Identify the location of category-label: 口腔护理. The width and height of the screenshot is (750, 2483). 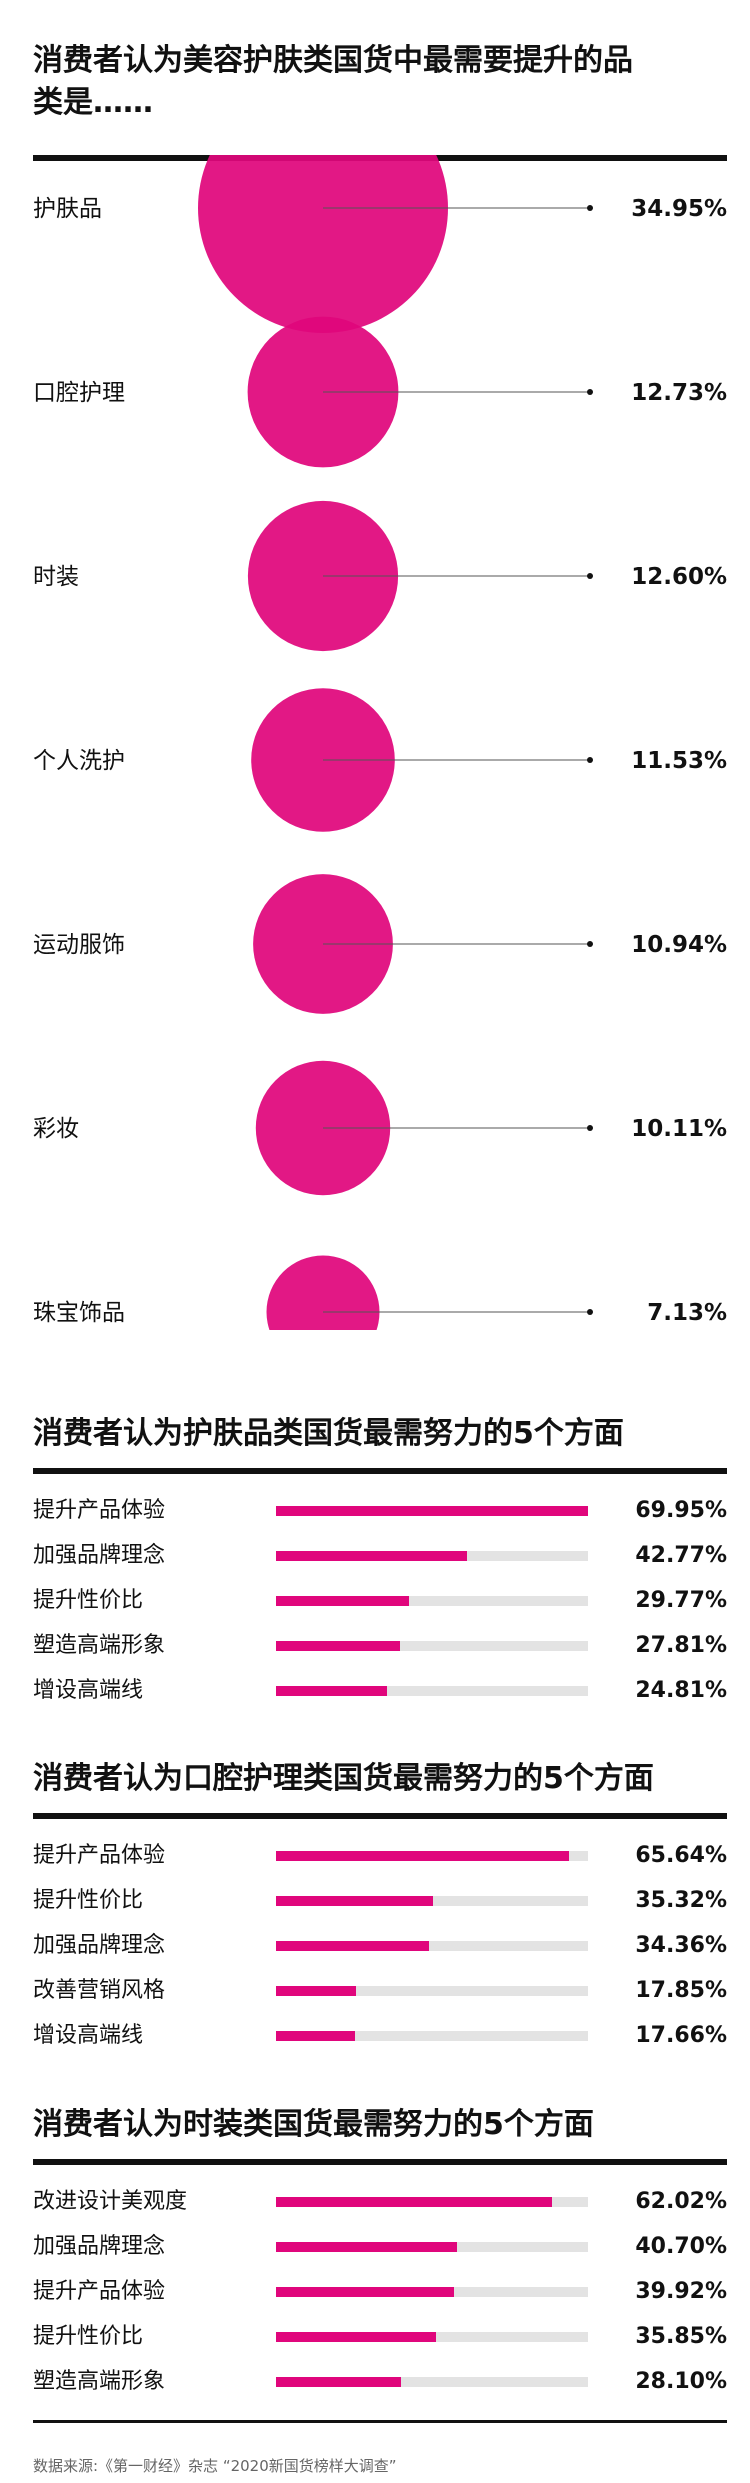
(79, 393).